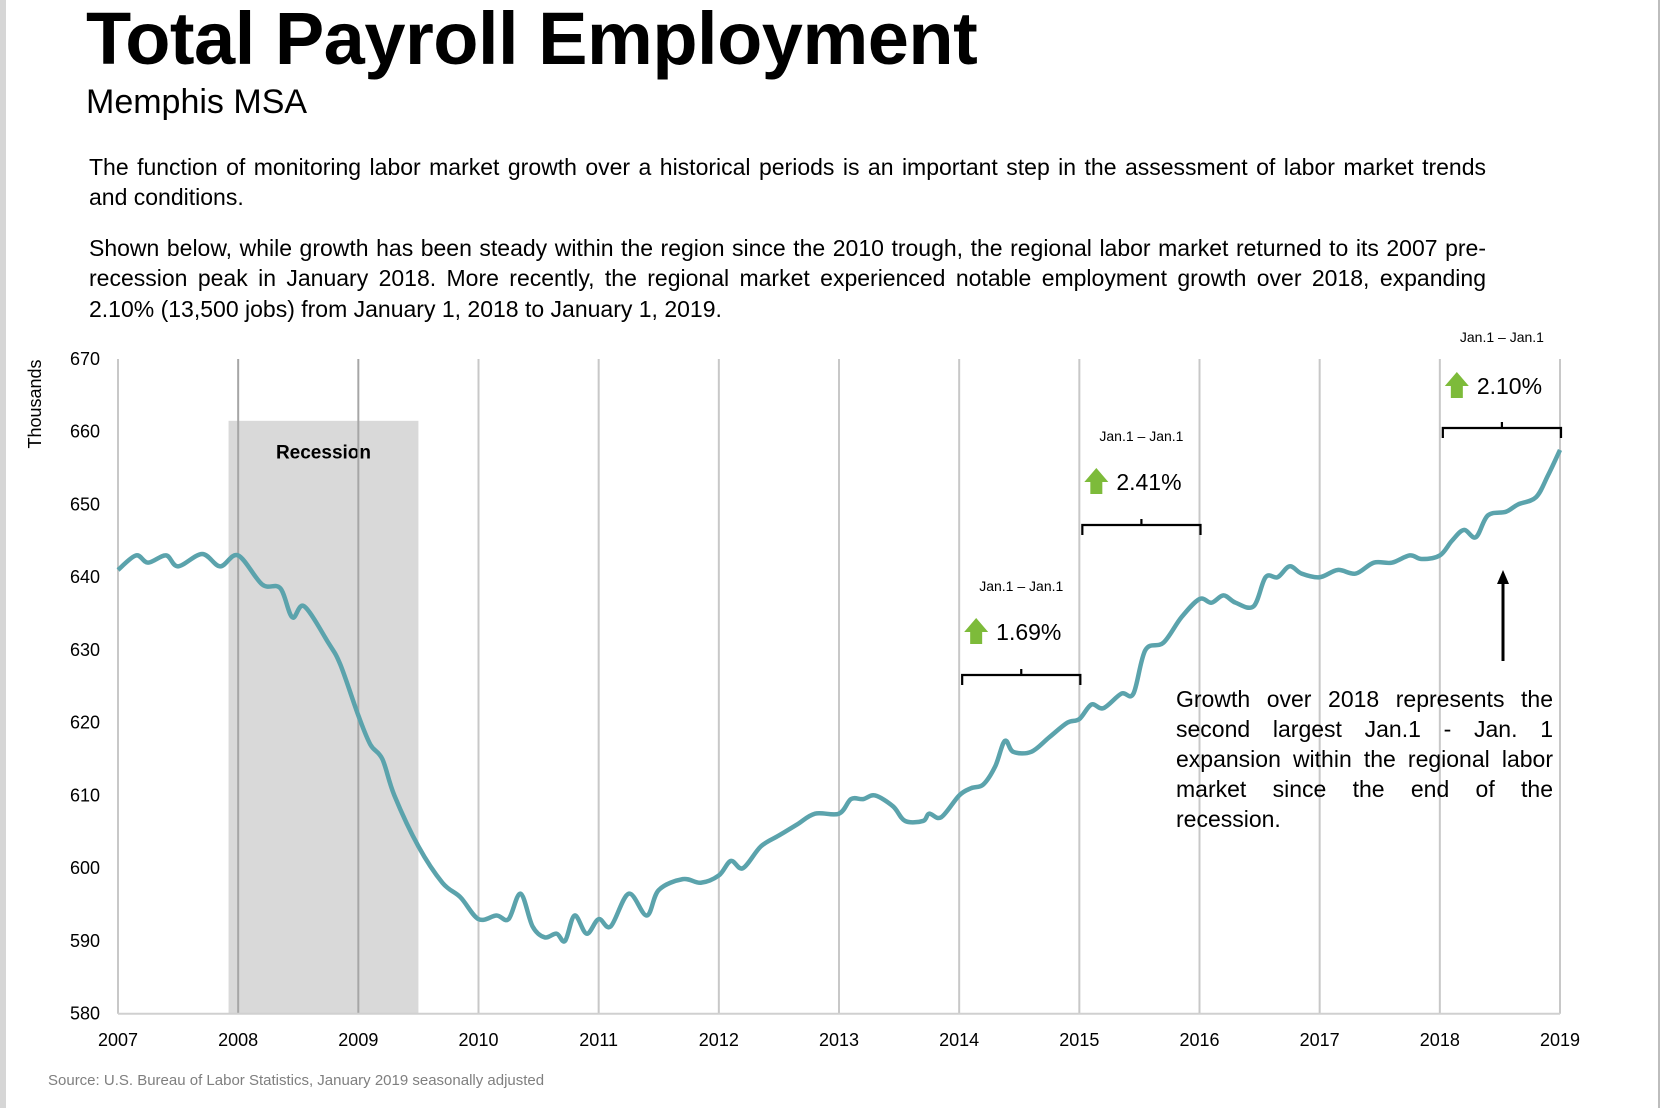 Image resolution: width=1664 pixels, height=1108 pixels. Describe the element at coordinates (839, 1040) in the screenshot. I see `x-tick-label: 2013` at that location.